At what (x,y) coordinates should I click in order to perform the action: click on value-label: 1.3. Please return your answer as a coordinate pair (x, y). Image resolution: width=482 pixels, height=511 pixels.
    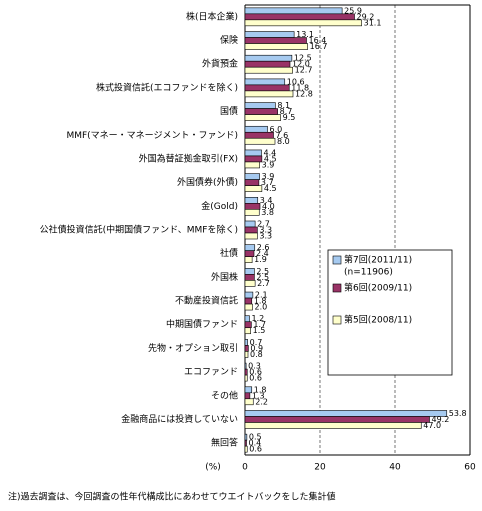
    Looking at the image, I should click on (258, 395).